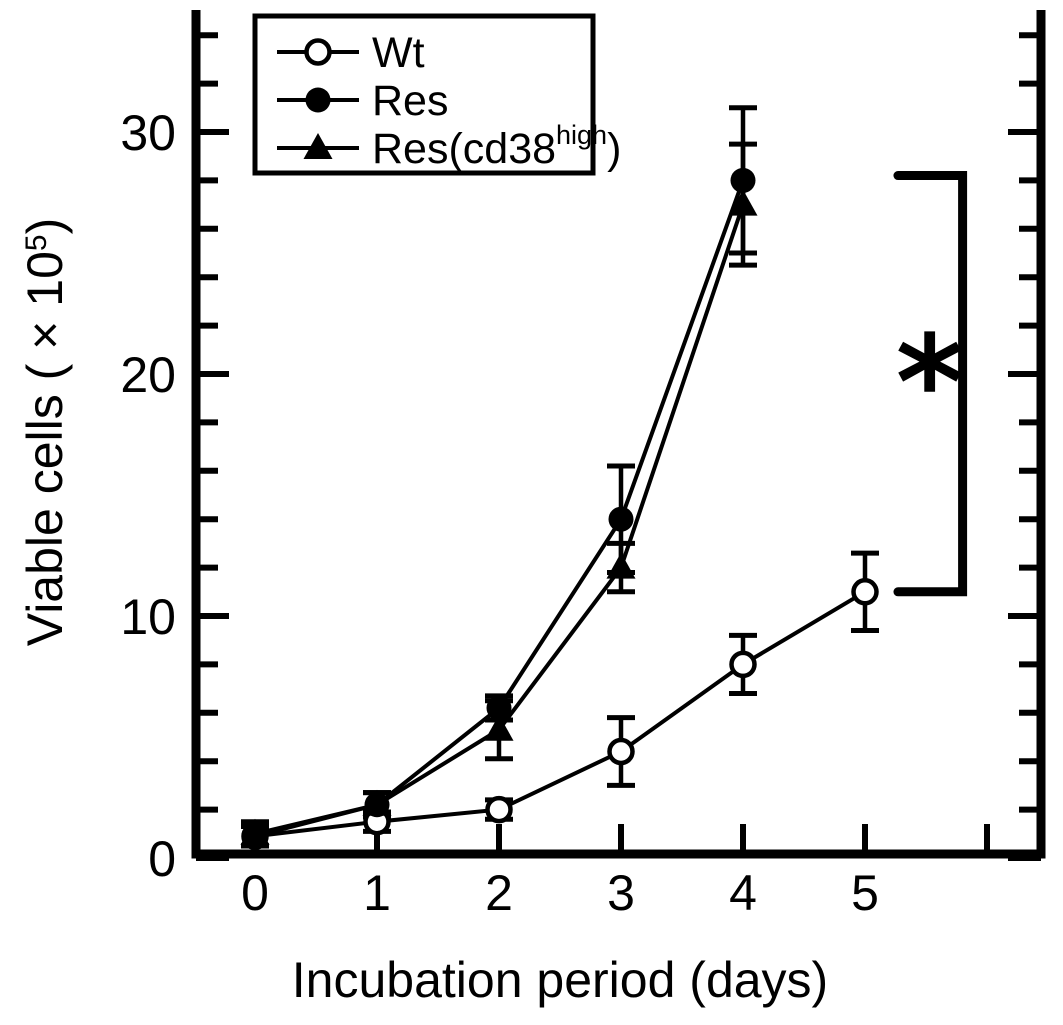 The height and width of the screenshot is (1025, 1063). Describe the element at coordinates (45, 449) in the screenshot. I see `y-axis-title-text: Viable cells ( × 10` at that location.